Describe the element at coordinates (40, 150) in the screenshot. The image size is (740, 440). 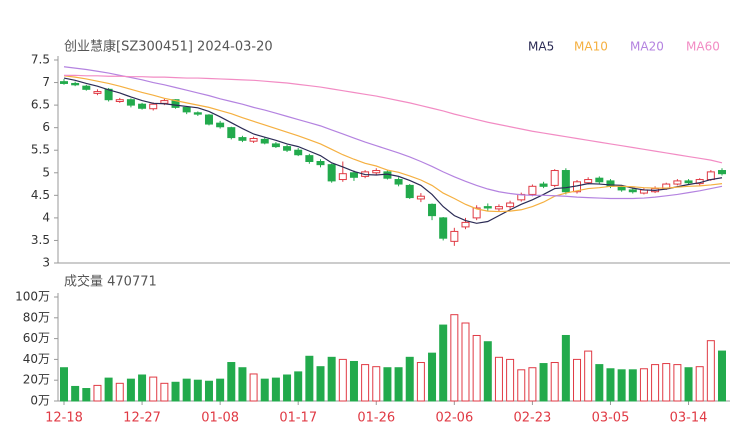
I see `y-tick-label: 5.5` at that location.